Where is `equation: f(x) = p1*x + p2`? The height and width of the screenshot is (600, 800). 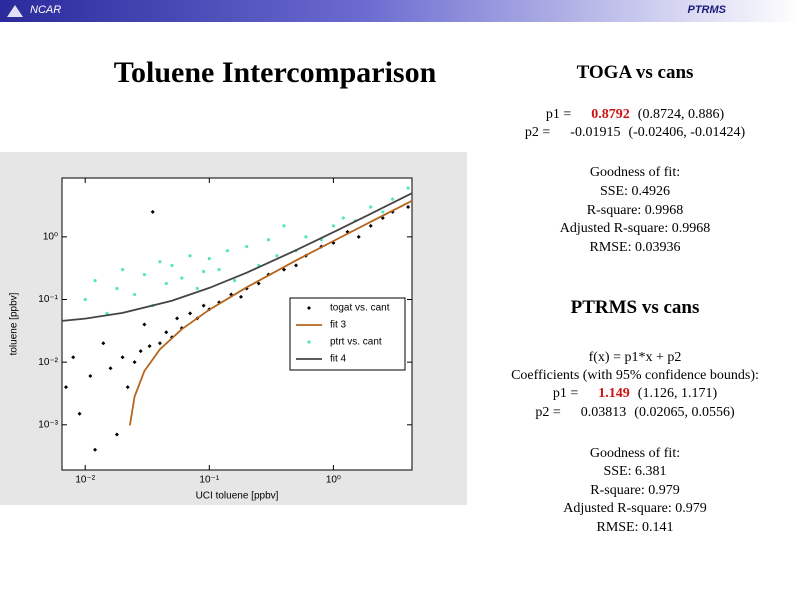 equation: f(x) = p1*x + p2 is located at coordinates (635, 358).